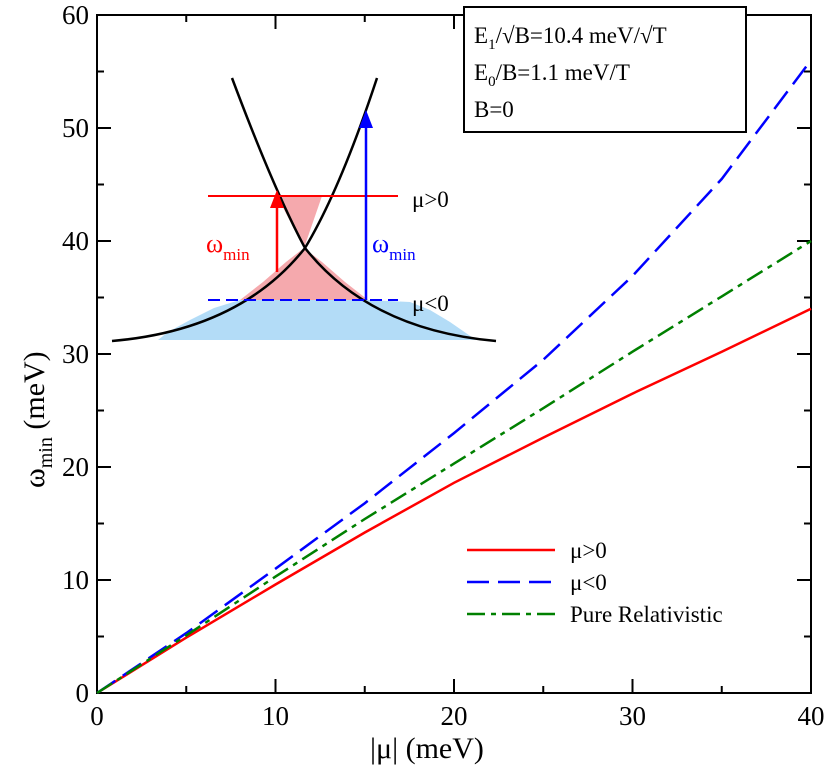 The image size is (830, 772). Describe the element at coordinates (430, 303) in the screenshot. I see `inset-mu-neg-label: μ<0` at that location.